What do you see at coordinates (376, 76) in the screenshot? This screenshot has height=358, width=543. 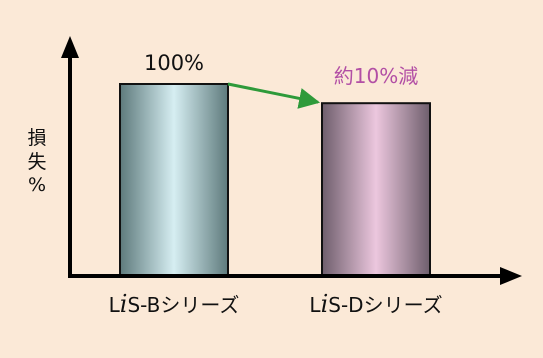 I see `reduction-annotation: 約10%減` at bounding box center [376, 76].